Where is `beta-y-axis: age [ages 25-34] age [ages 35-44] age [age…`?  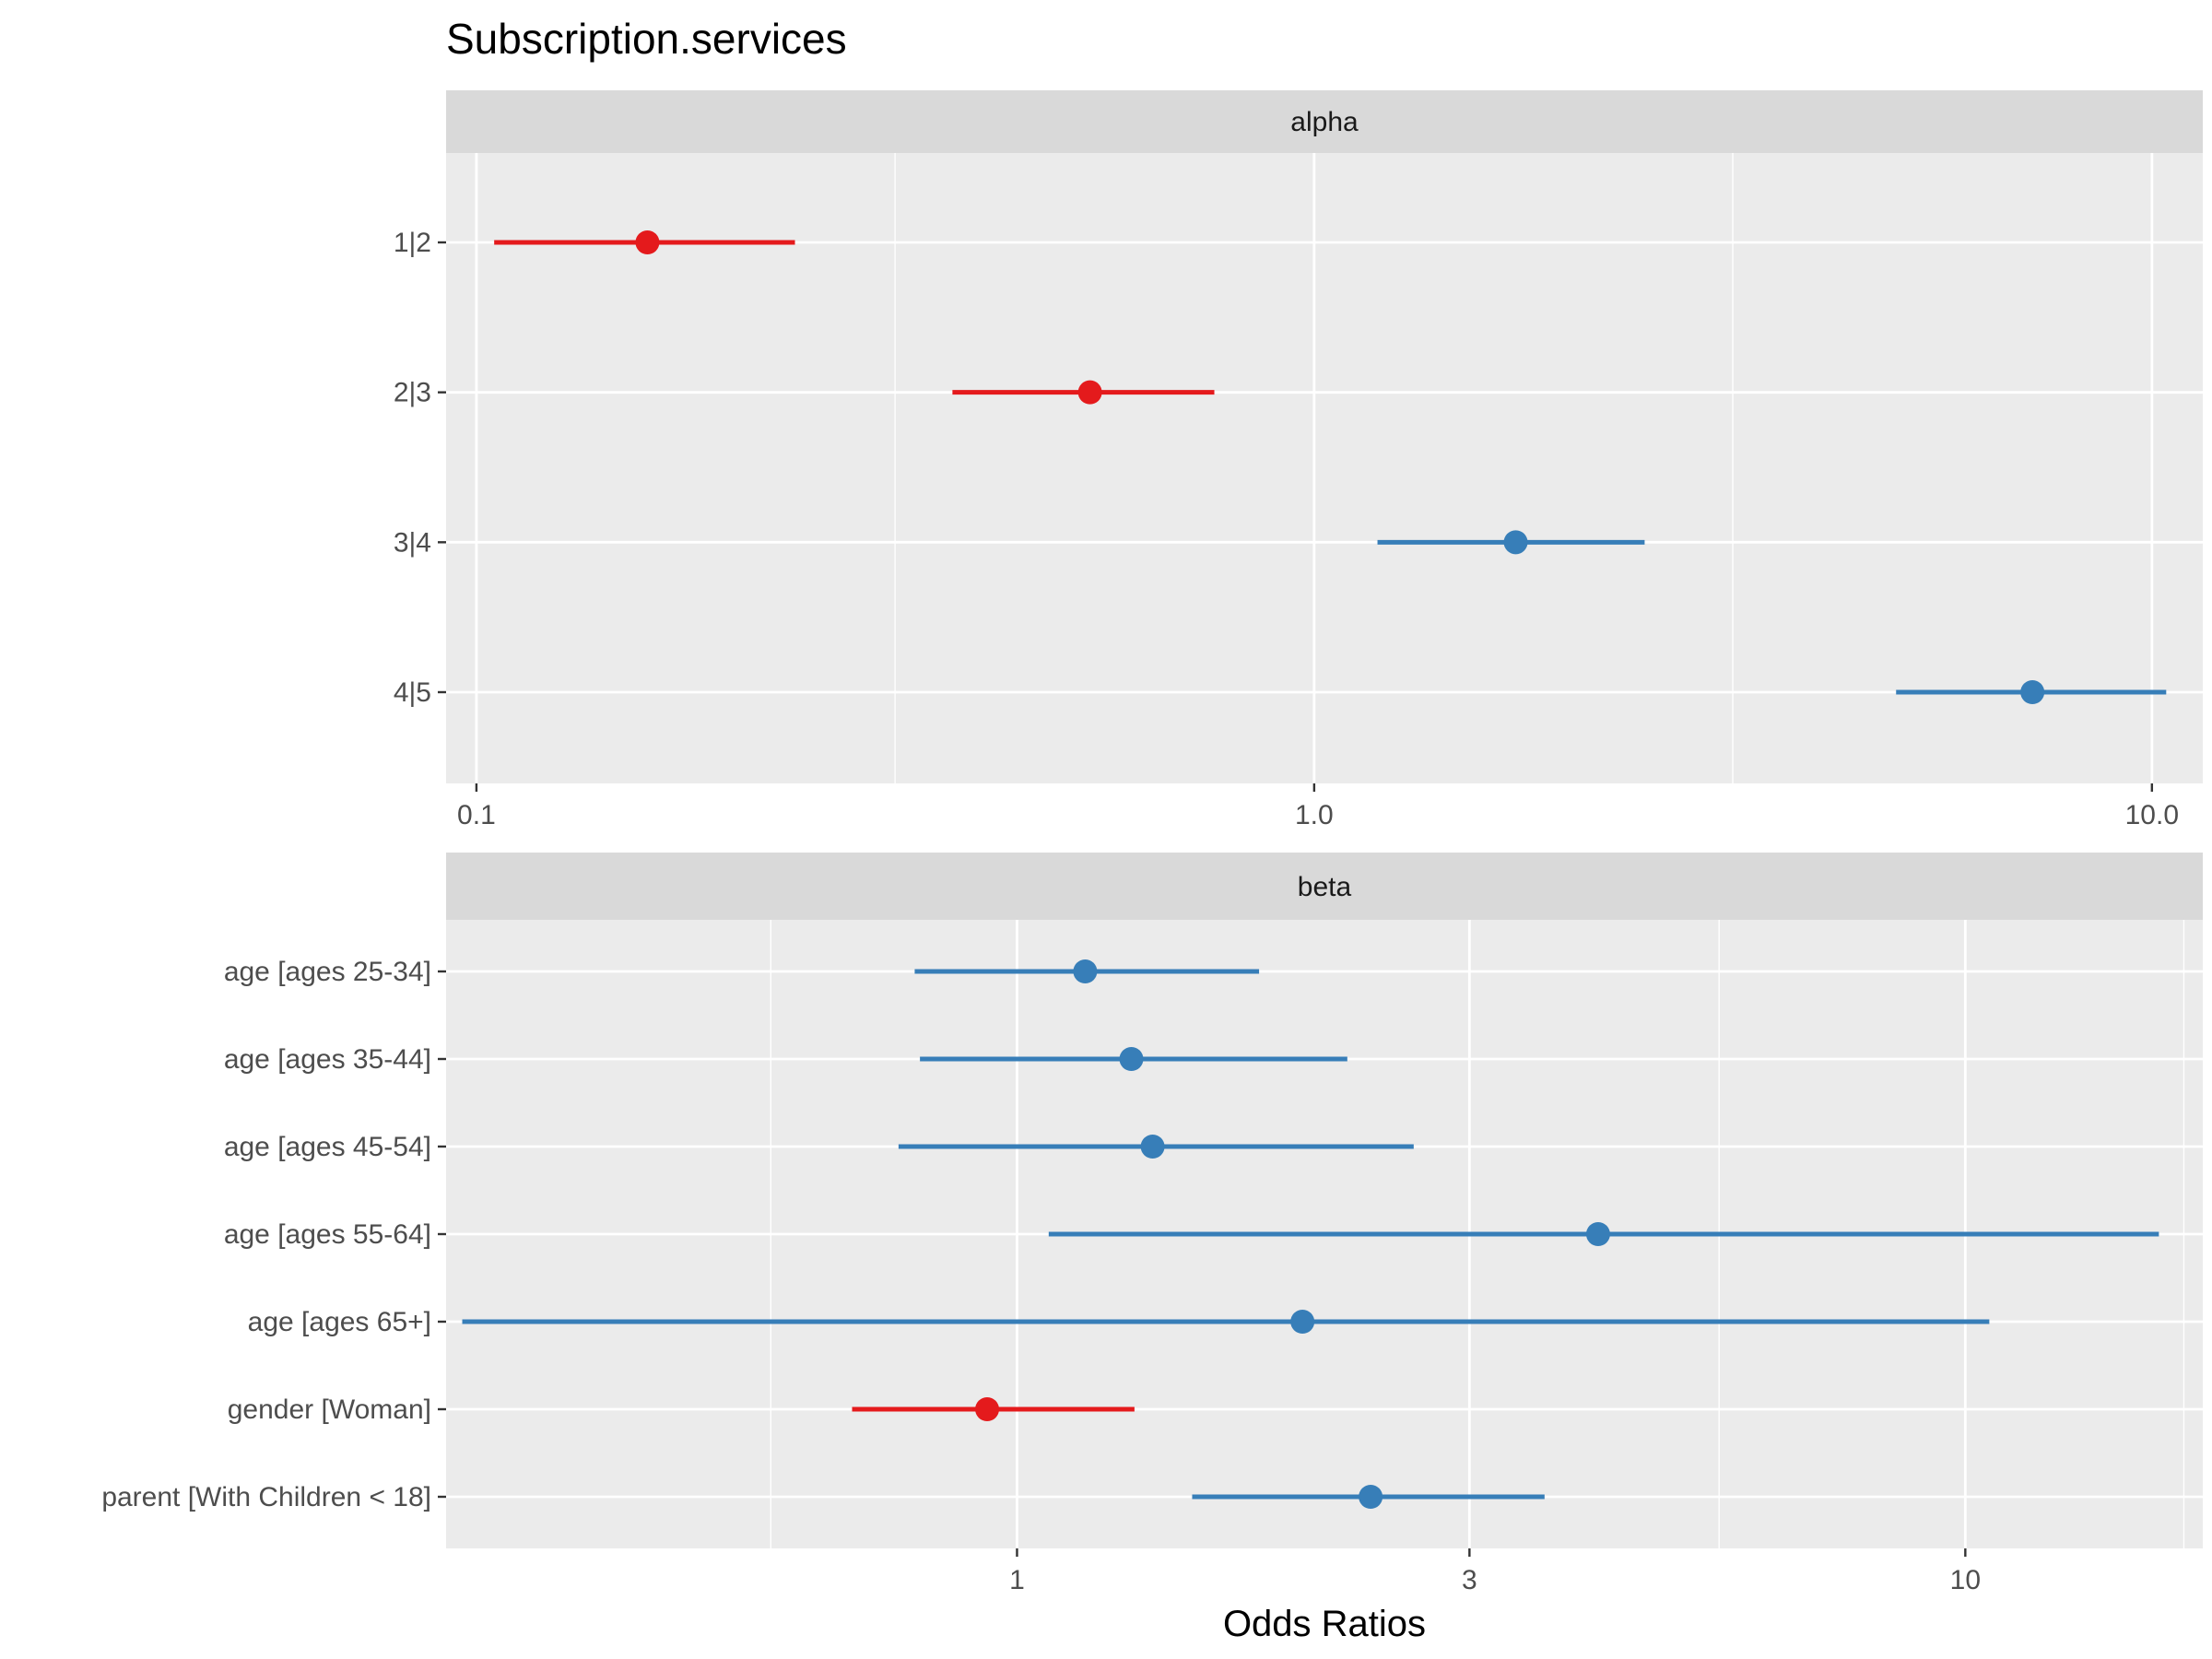
beta-y-axis: age [ages 25-34] age [ages 35-44] age [age… is located at coordinates (273, 1234).